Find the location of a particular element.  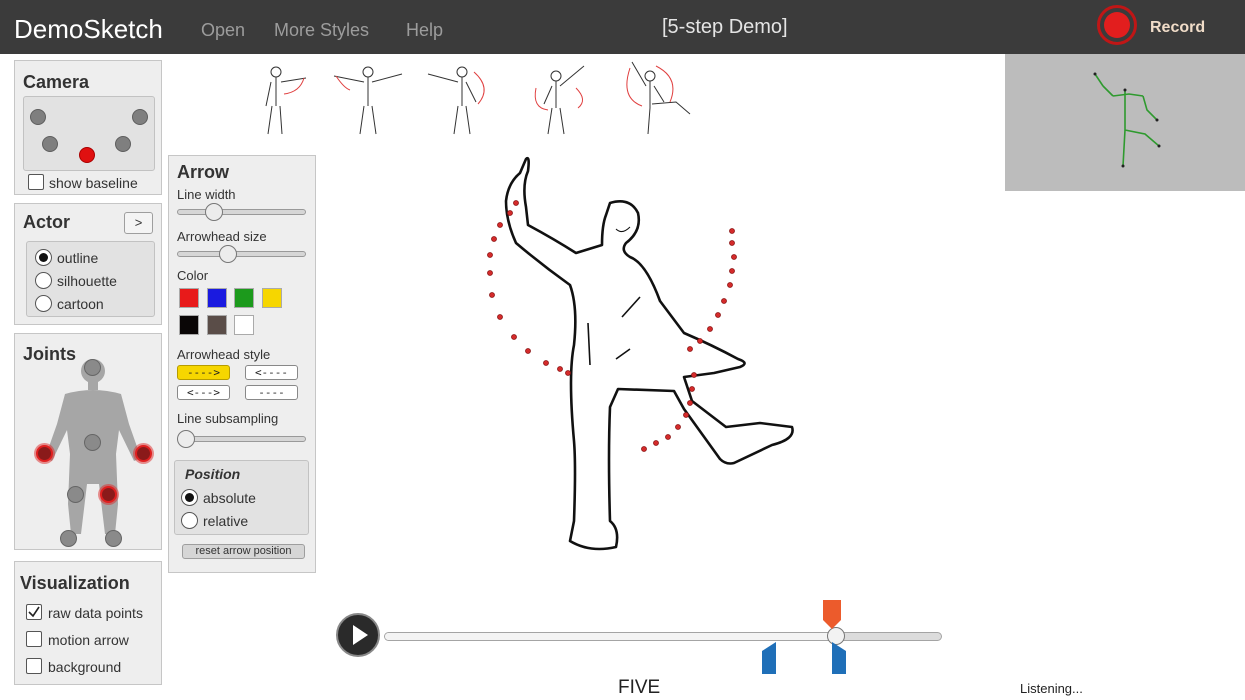

visualization-title: Visualization is located at coordinates (75, 583).